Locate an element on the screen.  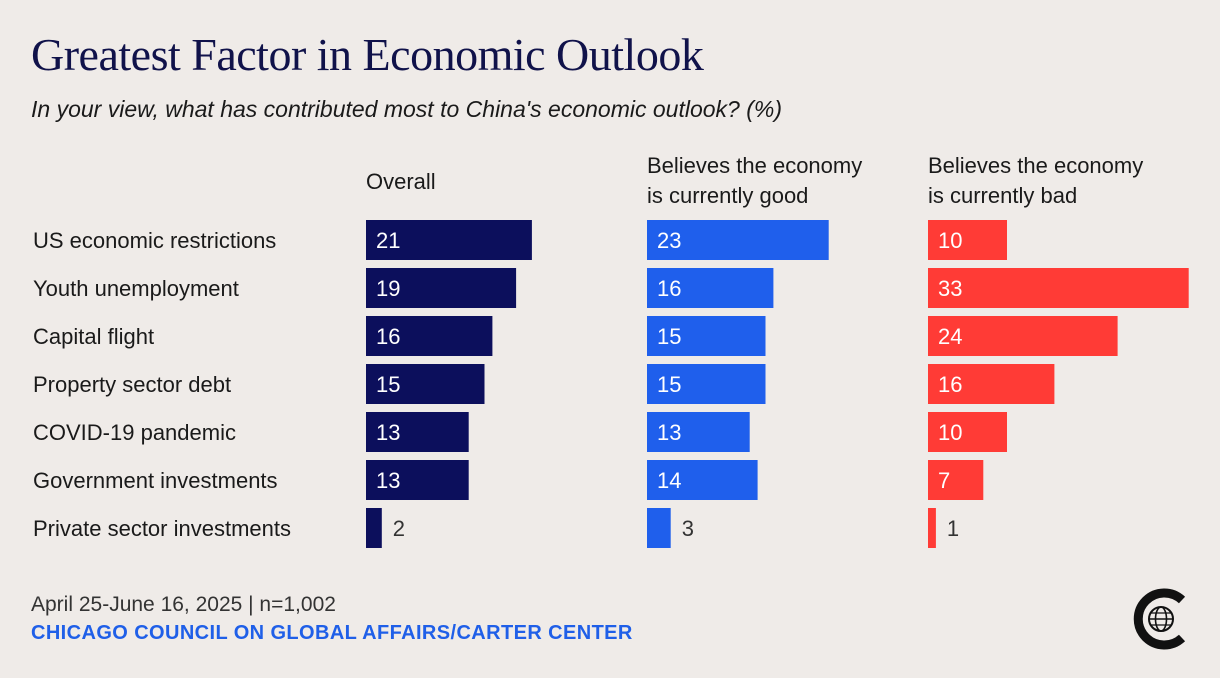
column-header-line: is currently bad is located at coordinates (1003, 195).